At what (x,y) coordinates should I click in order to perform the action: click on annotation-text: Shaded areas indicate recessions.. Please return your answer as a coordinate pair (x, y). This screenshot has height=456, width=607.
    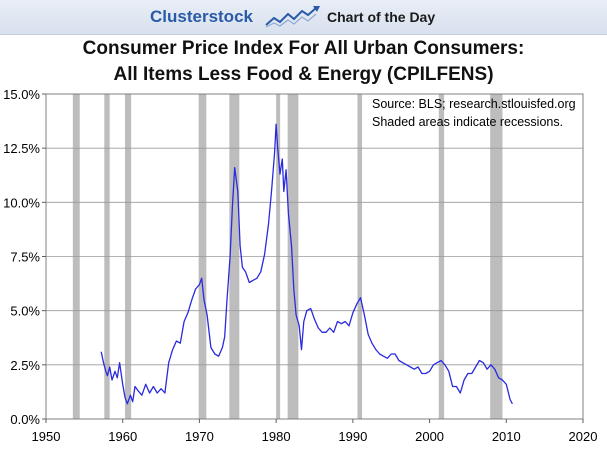
    Looking at the image, I should click on (467, 122).